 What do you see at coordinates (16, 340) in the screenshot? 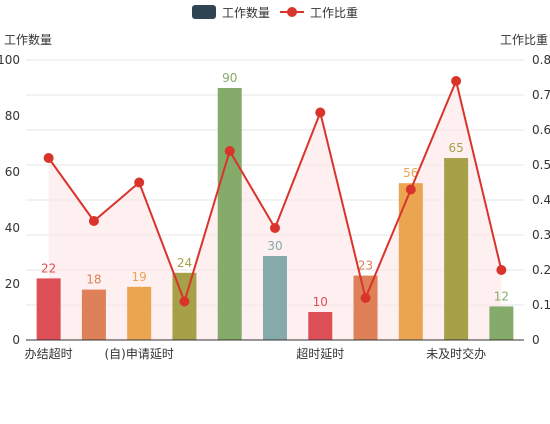
I see `y-left-tick-label: 0` at bounding box center [16, 340].